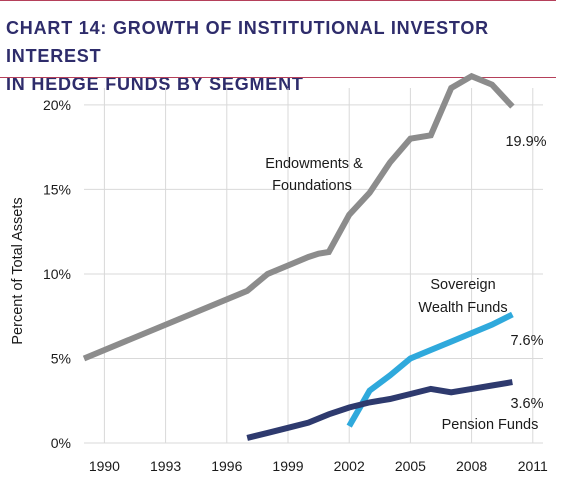 This screenshot has width=566, height=484. What do you see at coordinates (471, 466) in the screenshot?
I see `x-tick-label: 2008` at bounding box center [471, 466].